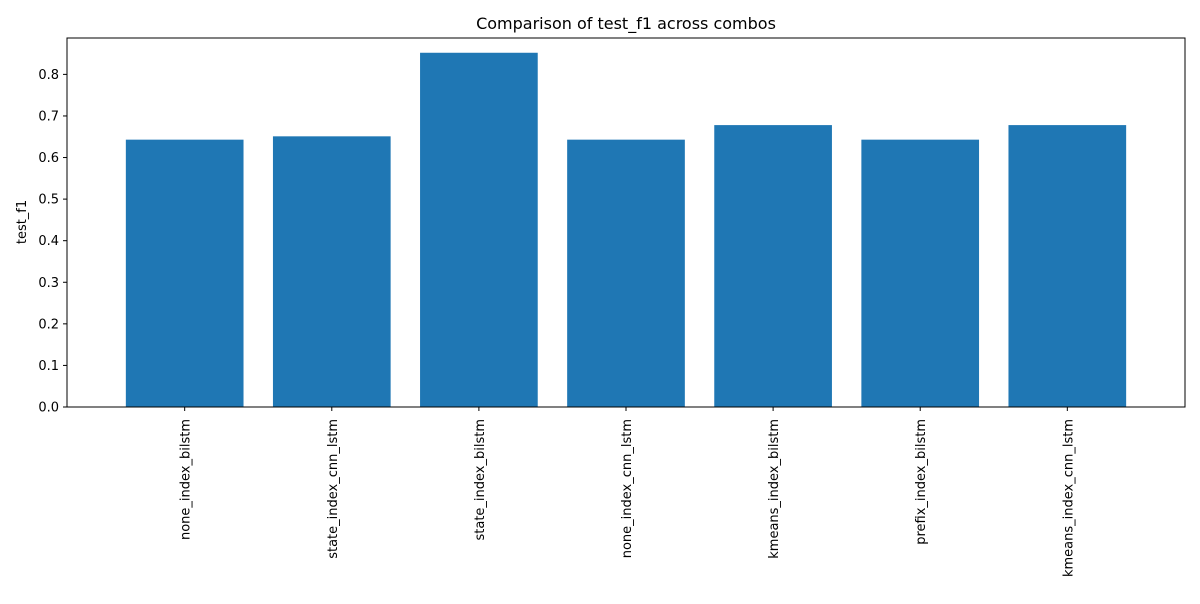  Describe the element at coordinates (1068, 498) in the screenshot. I see `x-tick-label: kmeans_index_cnn_lstm` at that location.